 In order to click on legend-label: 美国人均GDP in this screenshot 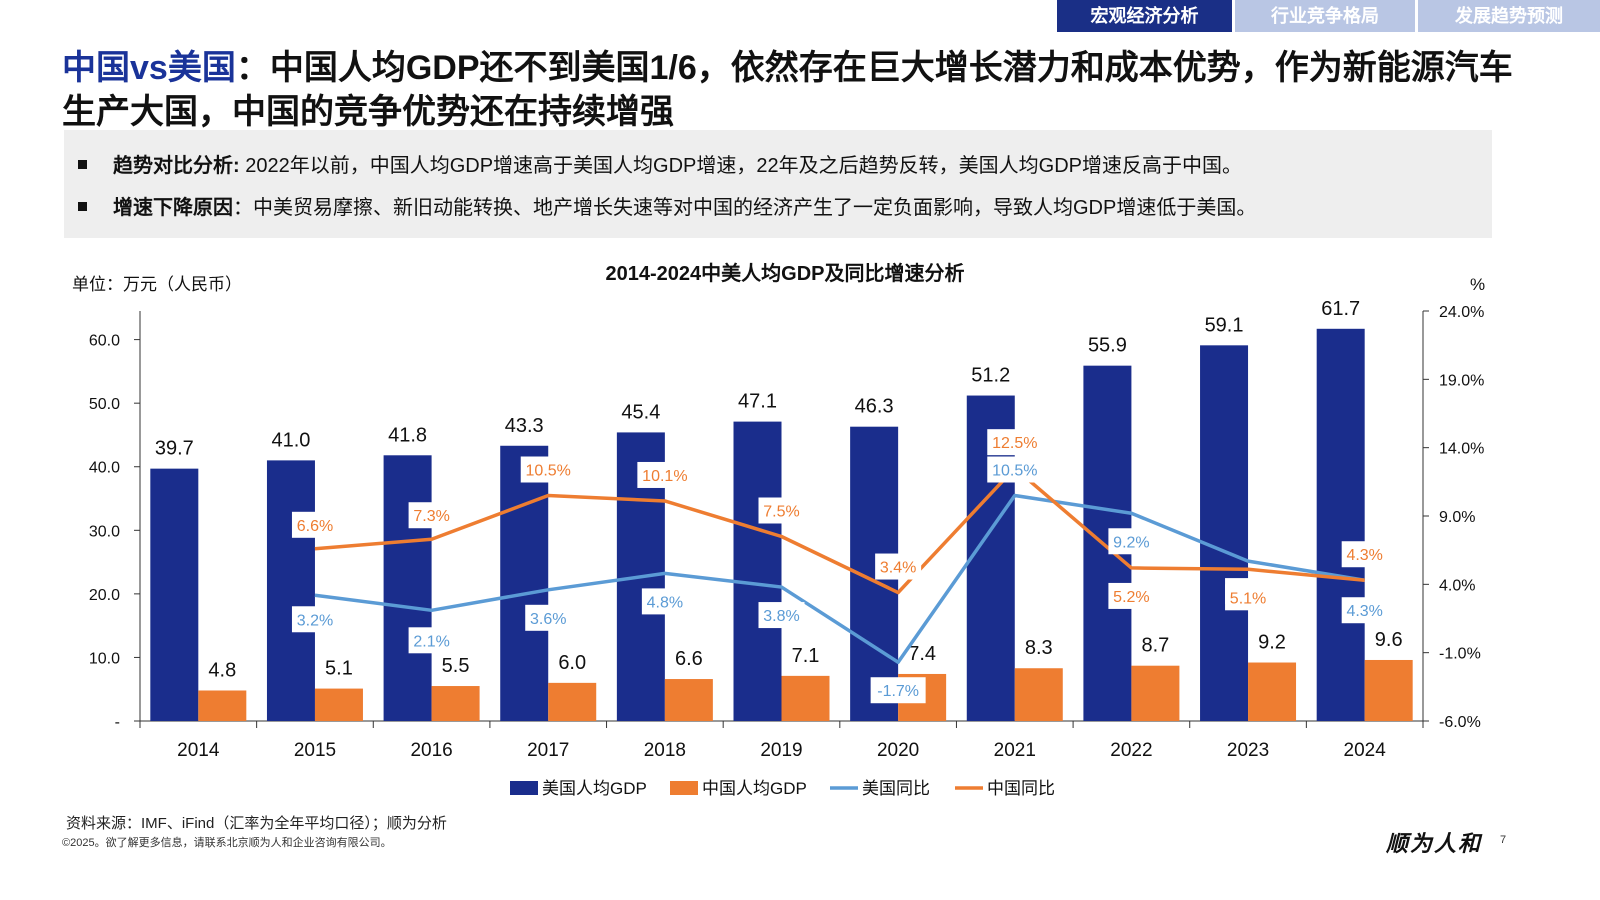, I will do `click(594, 788)`.